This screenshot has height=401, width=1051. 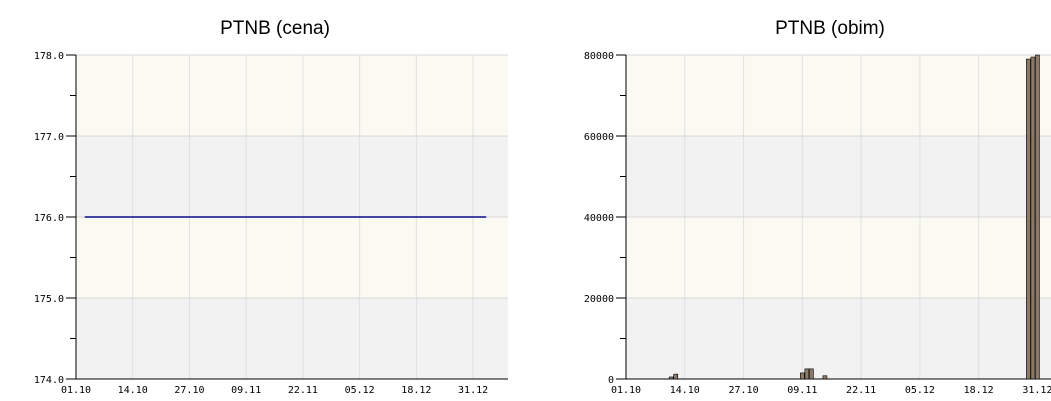 What do you see at coordinates (49, 137) in the screenshot?
I see `y-tick-label: 177.0` at bounding box center [49, 137].